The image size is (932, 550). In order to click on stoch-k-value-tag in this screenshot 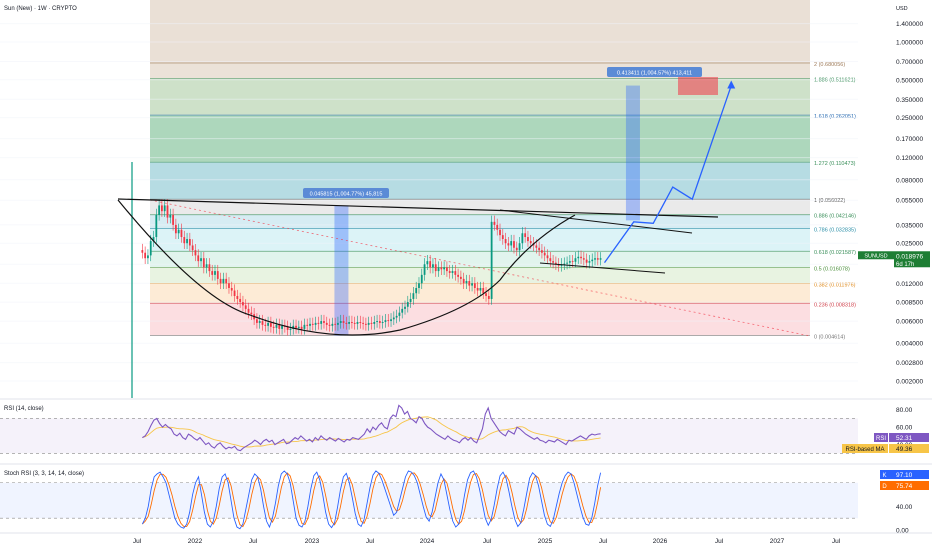, I will do `click(909, 474)`.